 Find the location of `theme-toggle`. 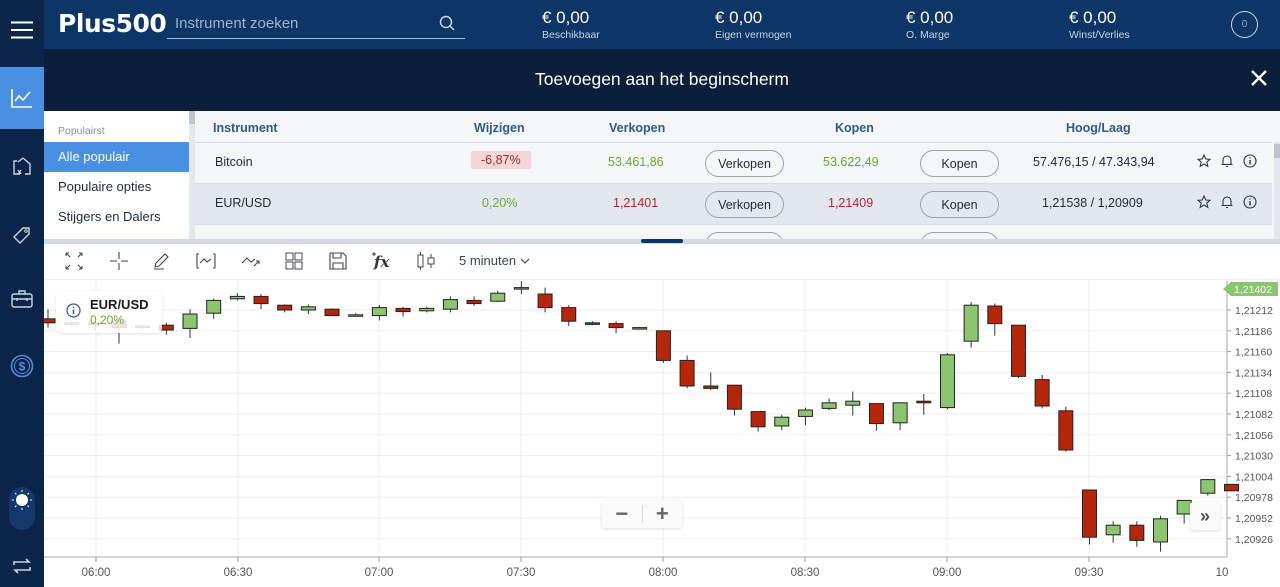

theme-toggle is located at coordinates (22, 508).